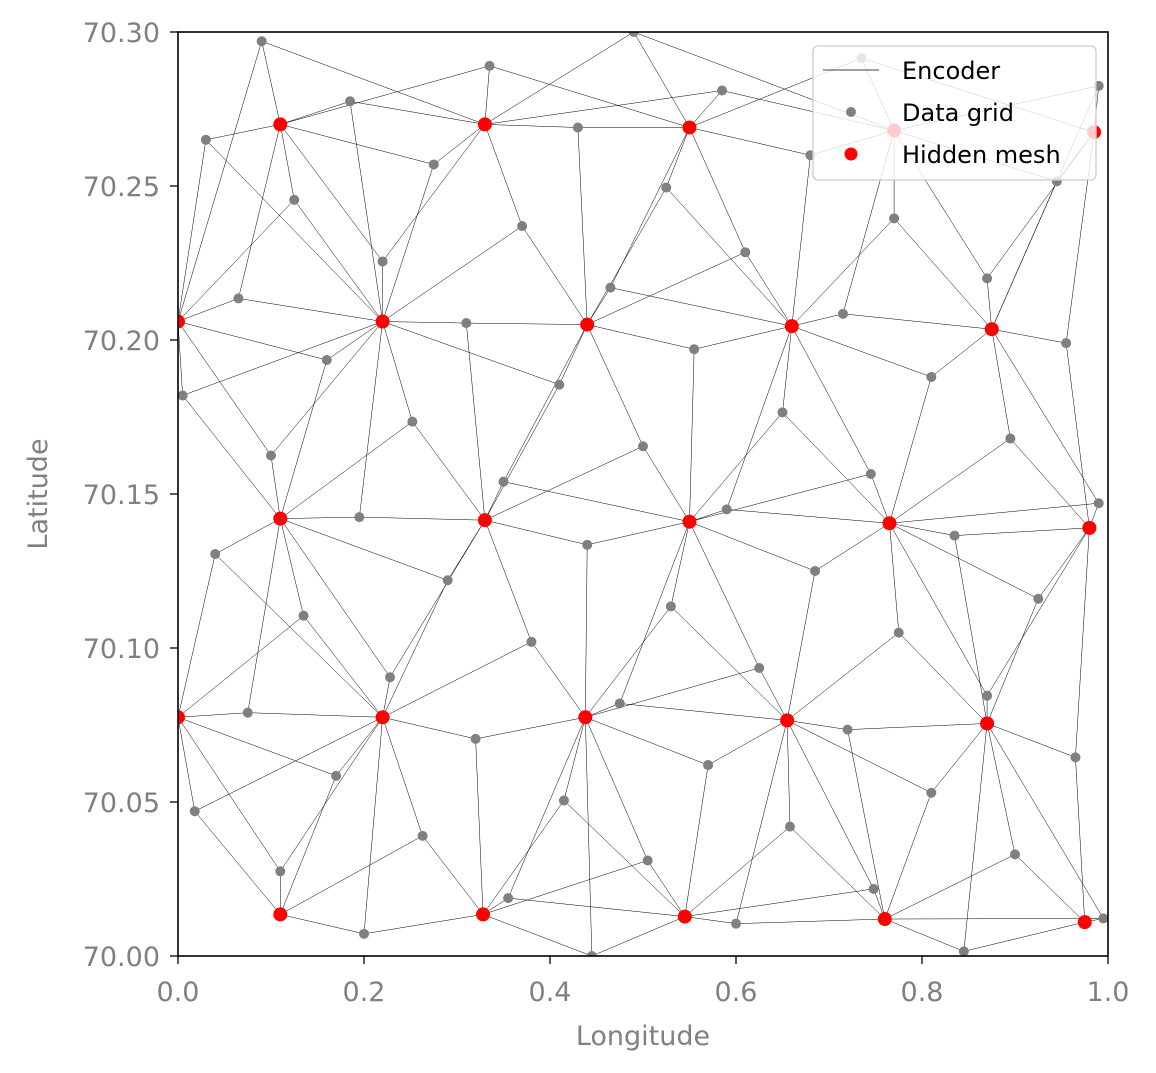 This screenshot has height=1073, width=1156. What do you see at coordinates (981, 155) in the screenshot?
I see `legend-hidden-mesh-label: Hidden mesh` at bounding box center [981, 155].